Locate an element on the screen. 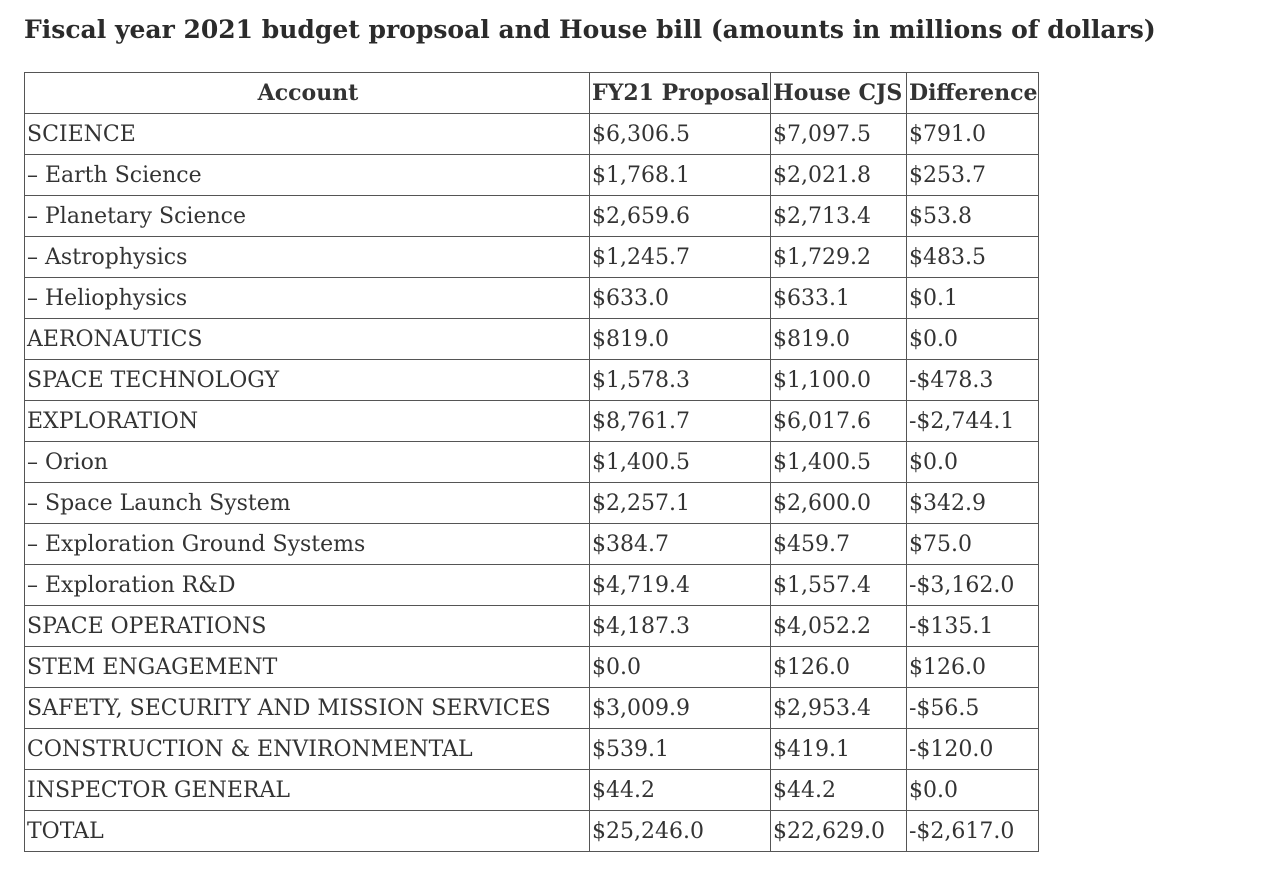  proposal-cell: $4,187.3 is located at coordinates (680, 626).